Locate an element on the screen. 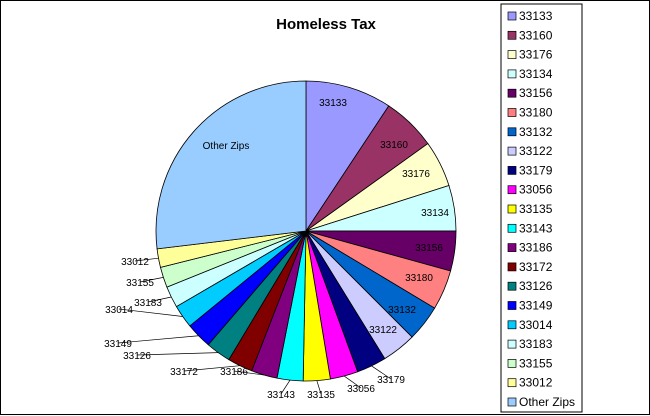 This screenshot has height=416, width=650. legend-entry: 33126 is located at coordinates (536, 286).